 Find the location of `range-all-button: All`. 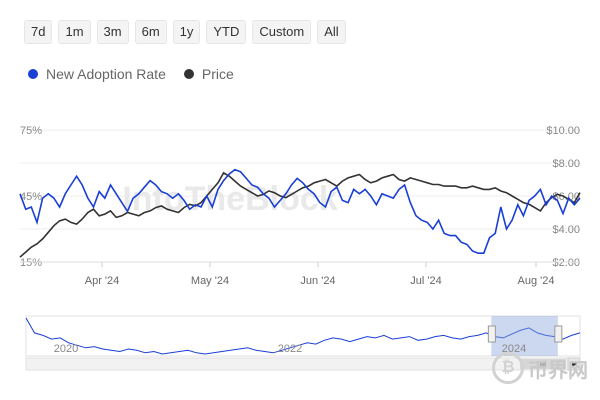

range-all-button: All is located at coordinates (331, 32).